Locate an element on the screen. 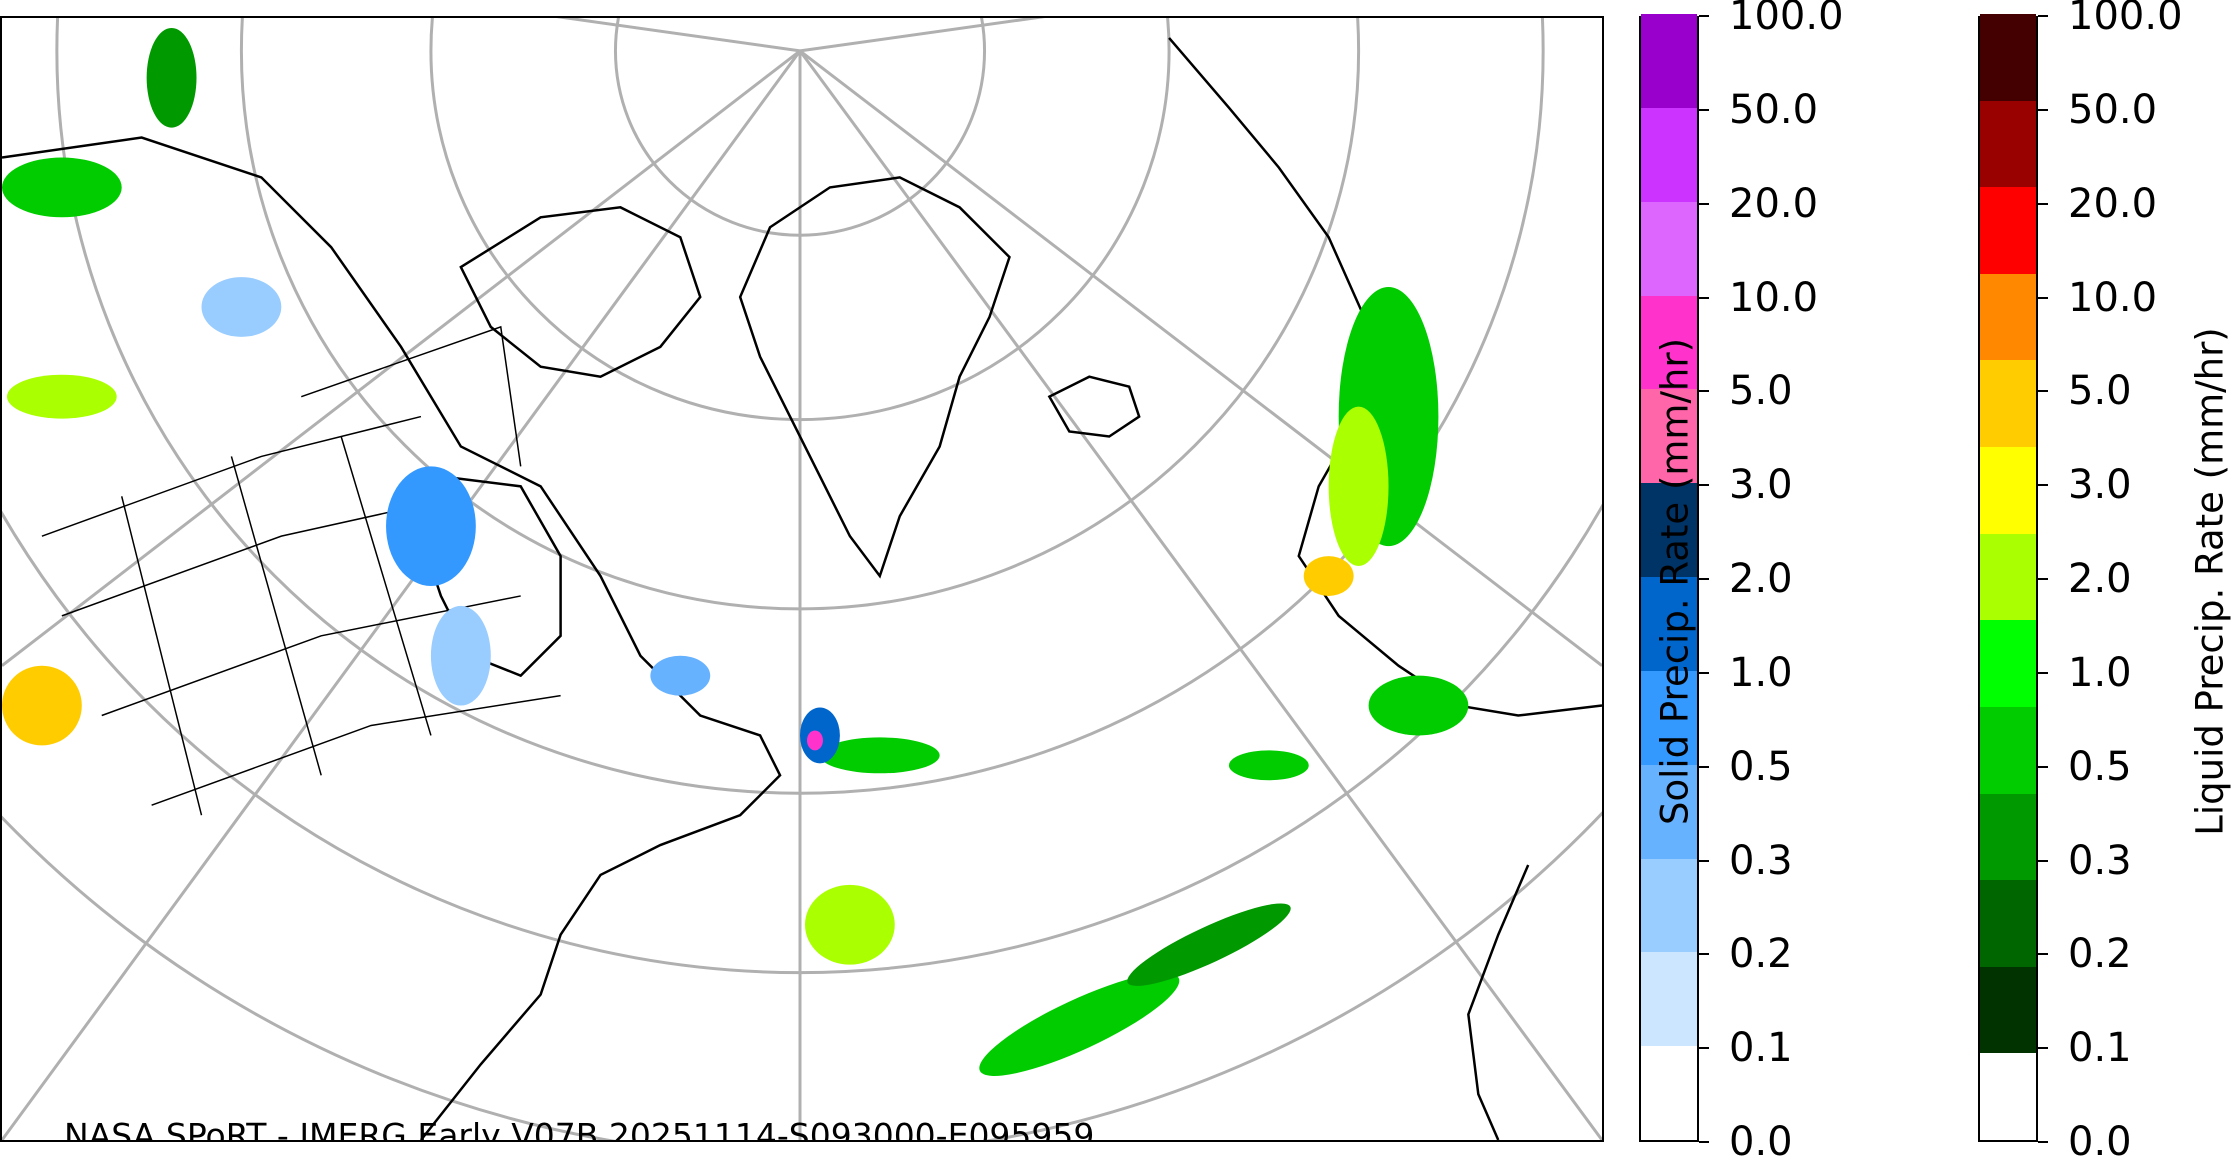 The image size is (2237, 1167). liquid-colorbar-tick-label: 0.1 is located at coordinates (2100, 1048).